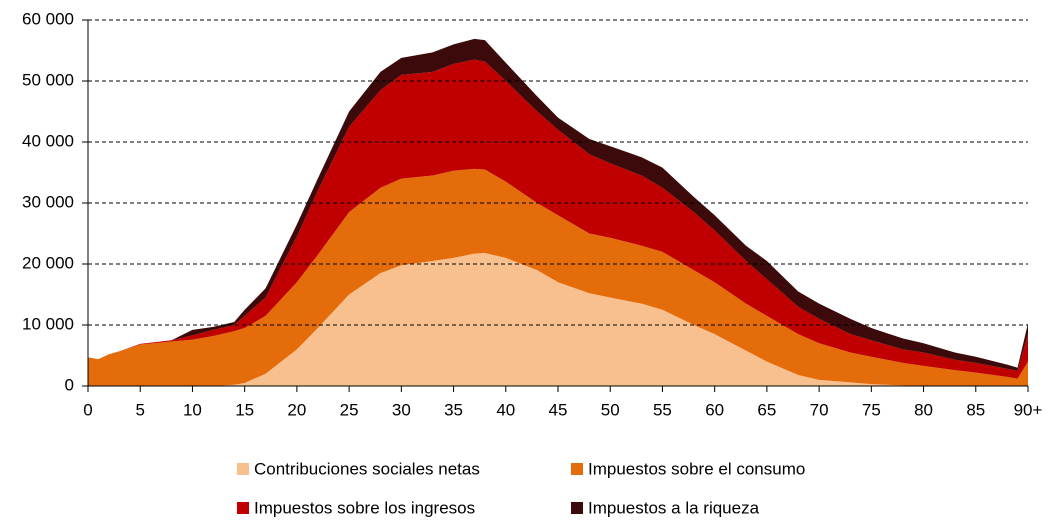  What do you see at coordinates (48, 262) in the screenshot?
I see `y-tick-label: 20 000` at bounding box center [48, 262].